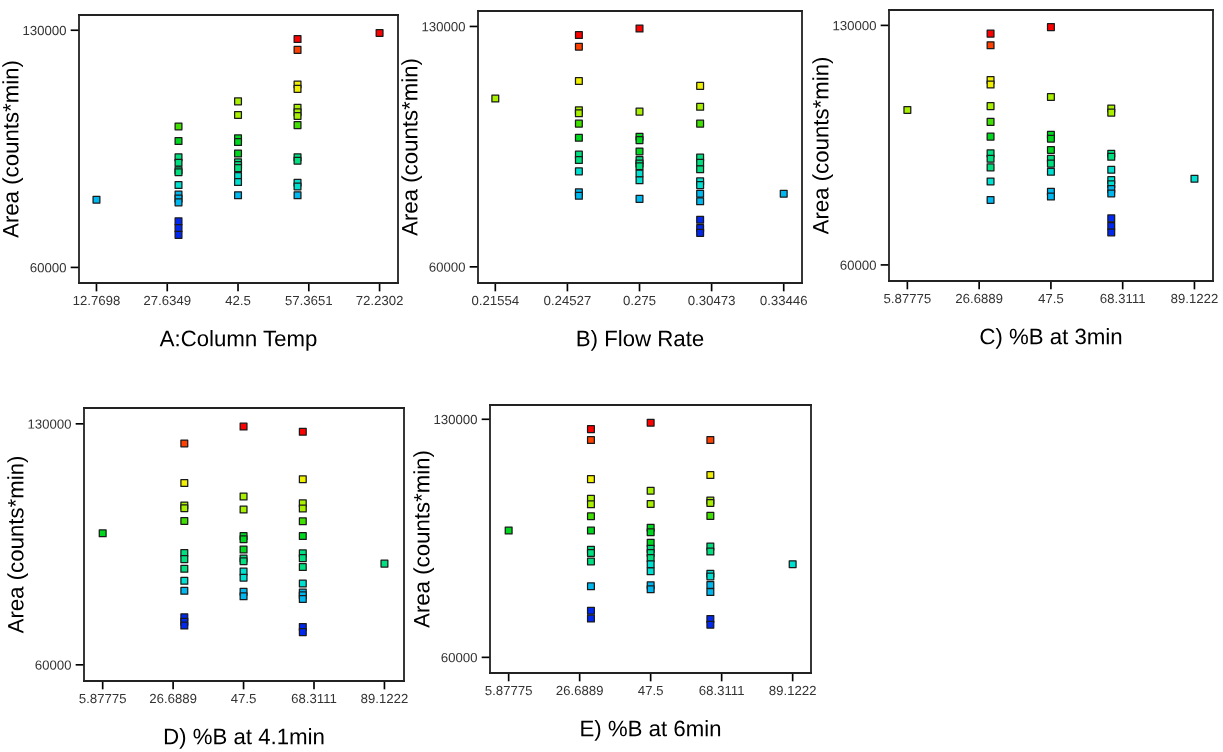 This screenshot has height=752, width=1223. I want to click on x-tick-label: 72.2302, so click(379, 300).